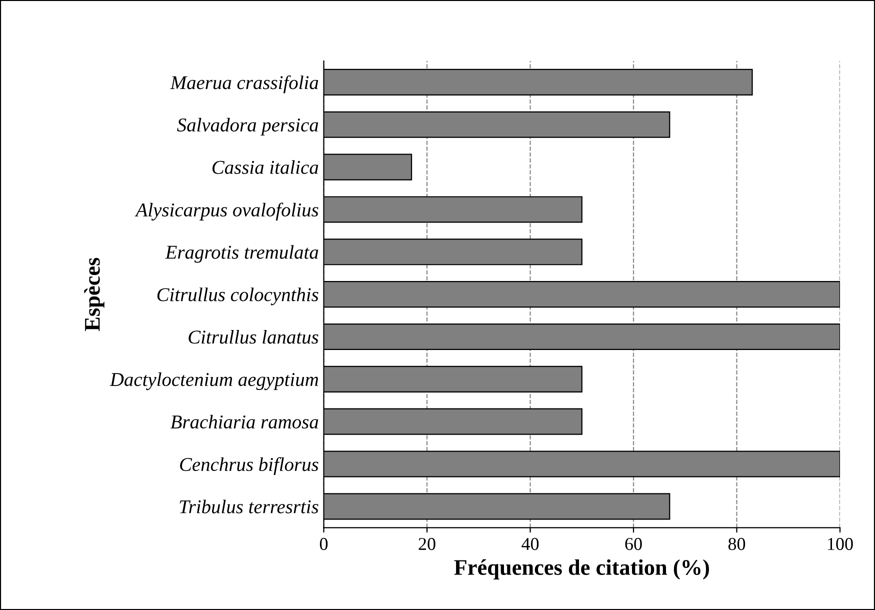  Describe the element at coordinates (237, 297) in the screenshot. I see `y-tick-label: Citrullus colocynthis` at that location.